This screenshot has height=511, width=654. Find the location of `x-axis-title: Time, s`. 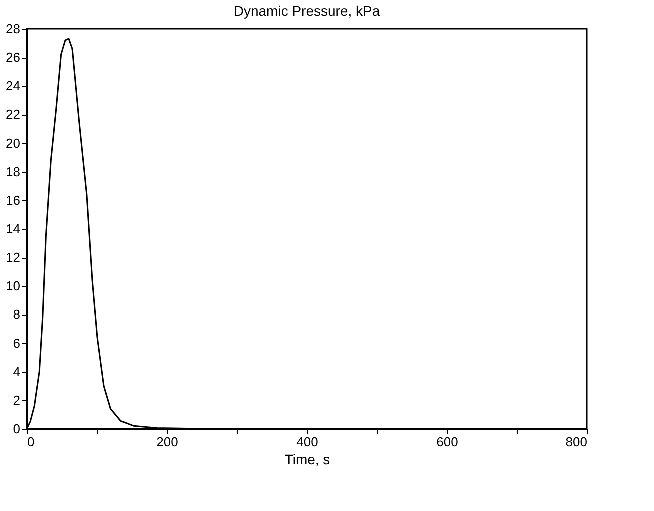

x-axis-title: Time, s is located at coordinates (307, 460).